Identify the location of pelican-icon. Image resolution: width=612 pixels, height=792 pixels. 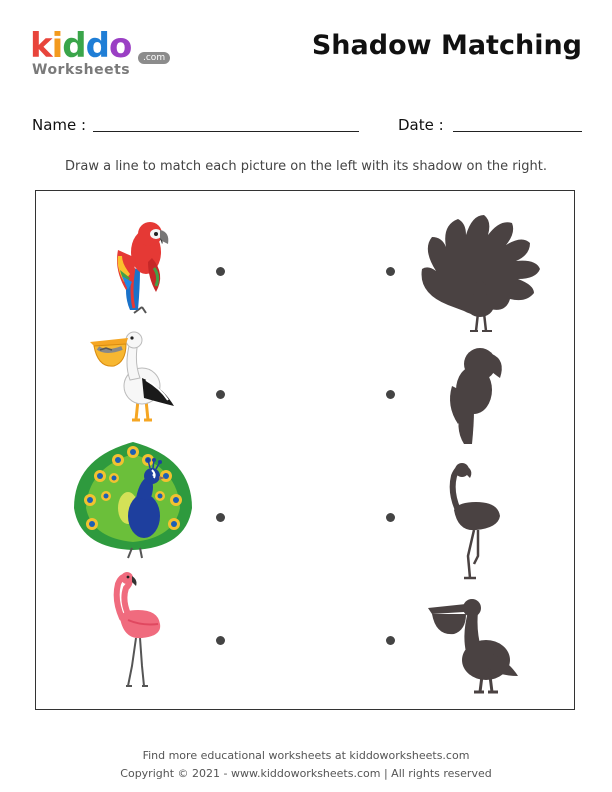
(132, 376).